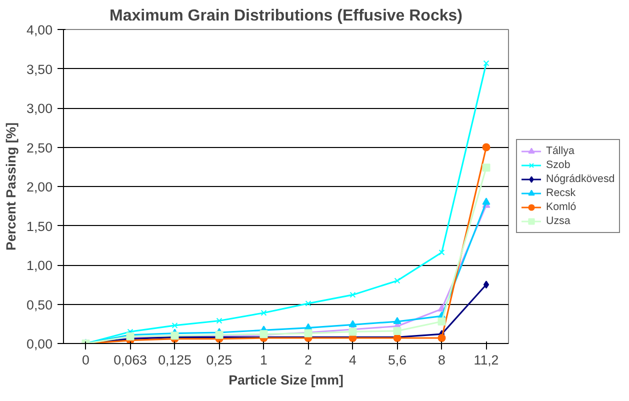  What do you see at coordinates (39, 226) in the screenshot?
I see `y-tick-label: 1,50` at bounding box center [39, 226].